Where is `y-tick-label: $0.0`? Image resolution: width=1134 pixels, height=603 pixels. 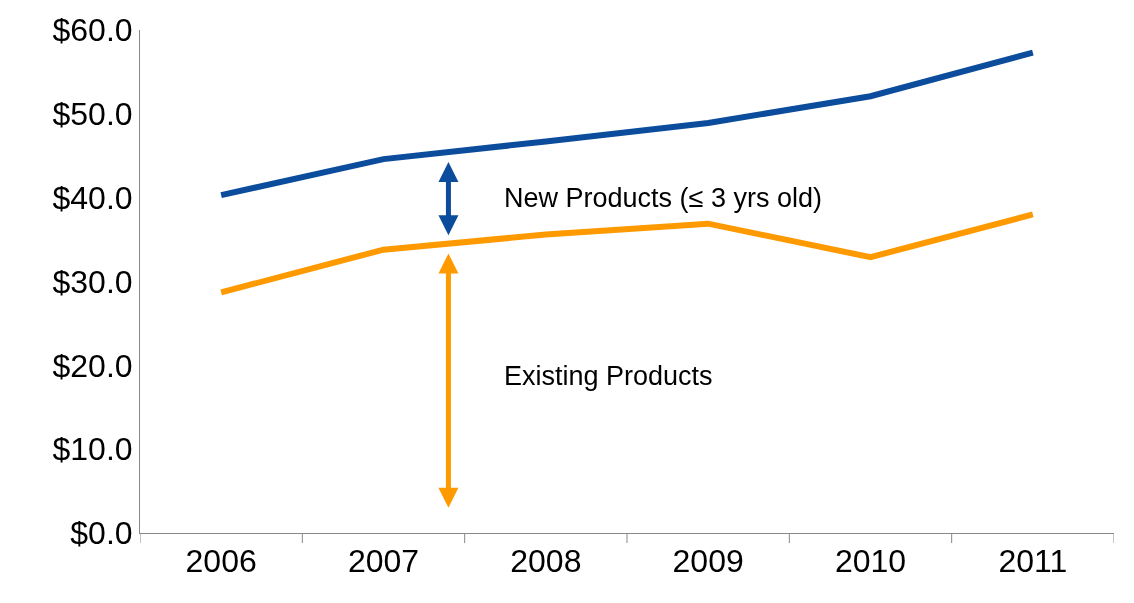 y-tick-label: $0.0 is located at coordinates (101, 533).